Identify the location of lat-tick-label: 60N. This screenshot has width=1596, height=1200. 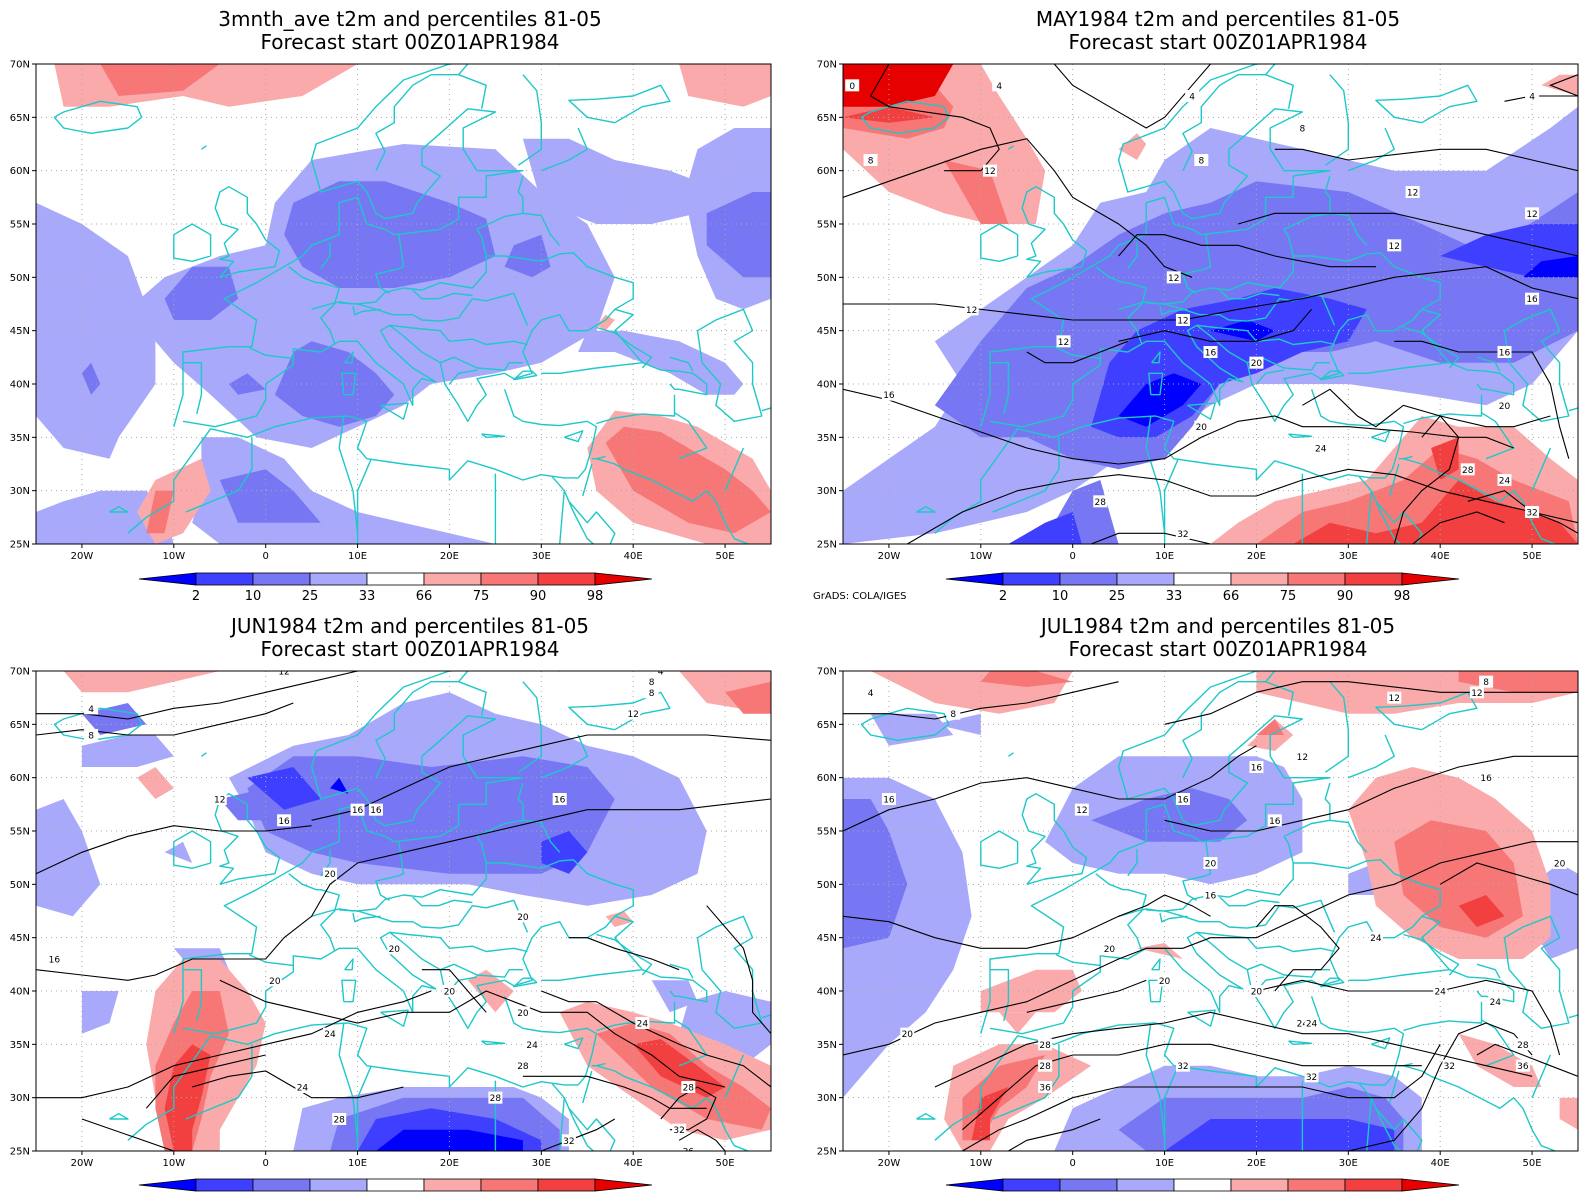
(827, 171).